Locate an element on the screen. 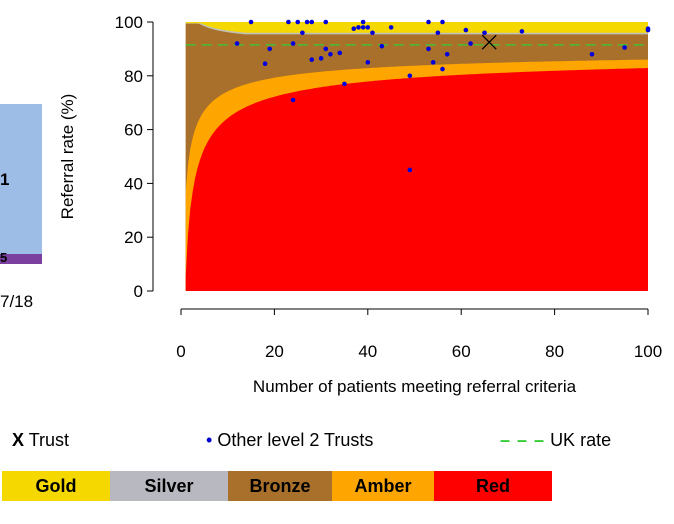  fragment-value-label-2: 5 is located at coordinates (4, 257).